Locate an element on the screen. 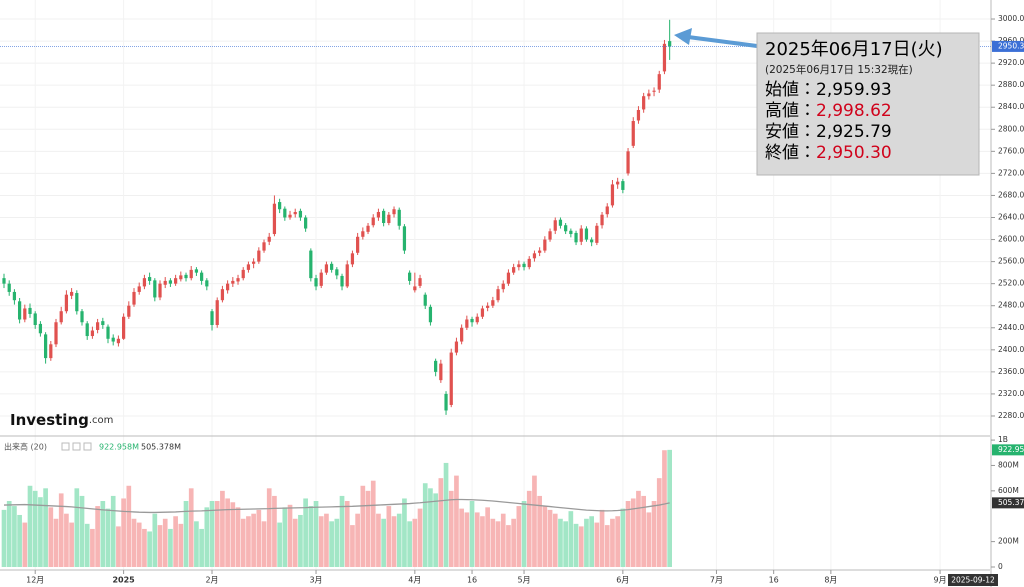  volume-marker-label: 922.958M is located at coordinates (1011, 449).